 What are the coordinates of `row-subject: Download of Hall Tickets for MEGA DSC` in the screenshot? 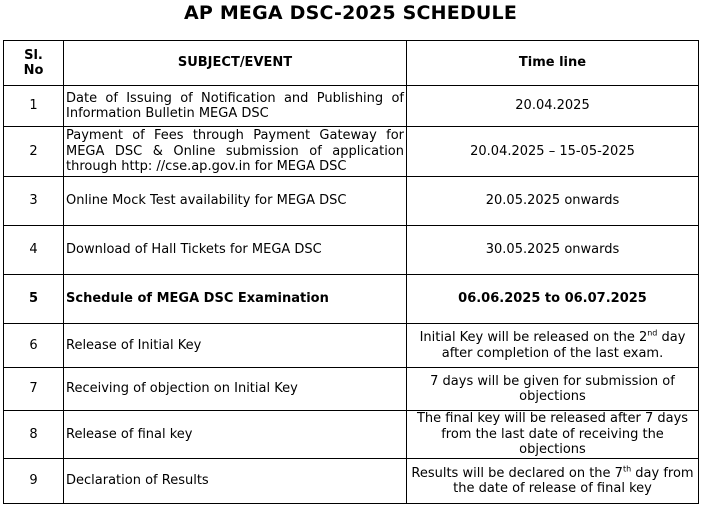 It's located at (235, 250).